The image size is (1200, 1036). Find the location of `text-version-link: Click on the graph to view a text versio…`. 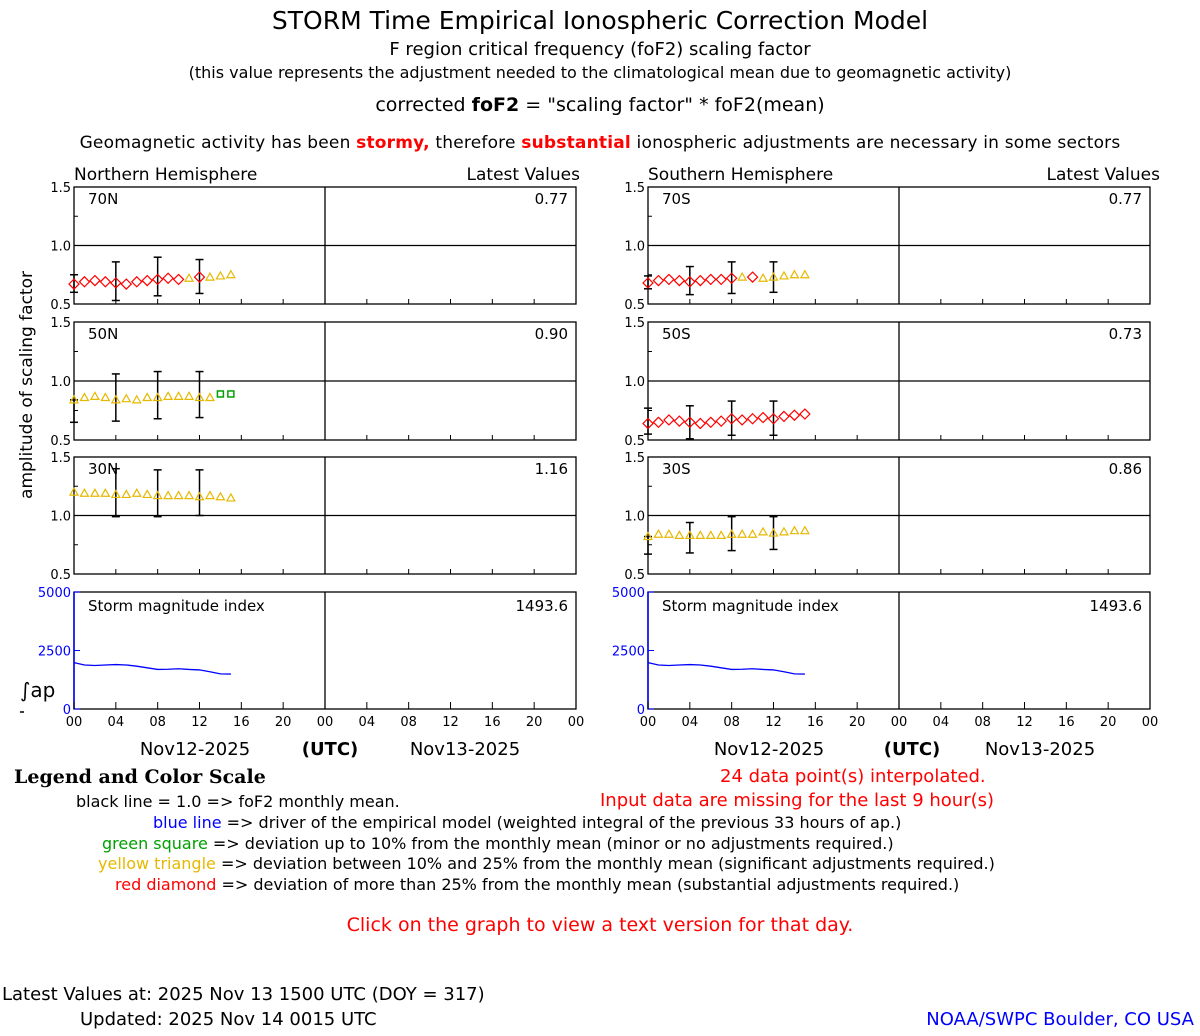

text-version-link: Click on the graph to view a text versio… is located at coordinates (600, 925).